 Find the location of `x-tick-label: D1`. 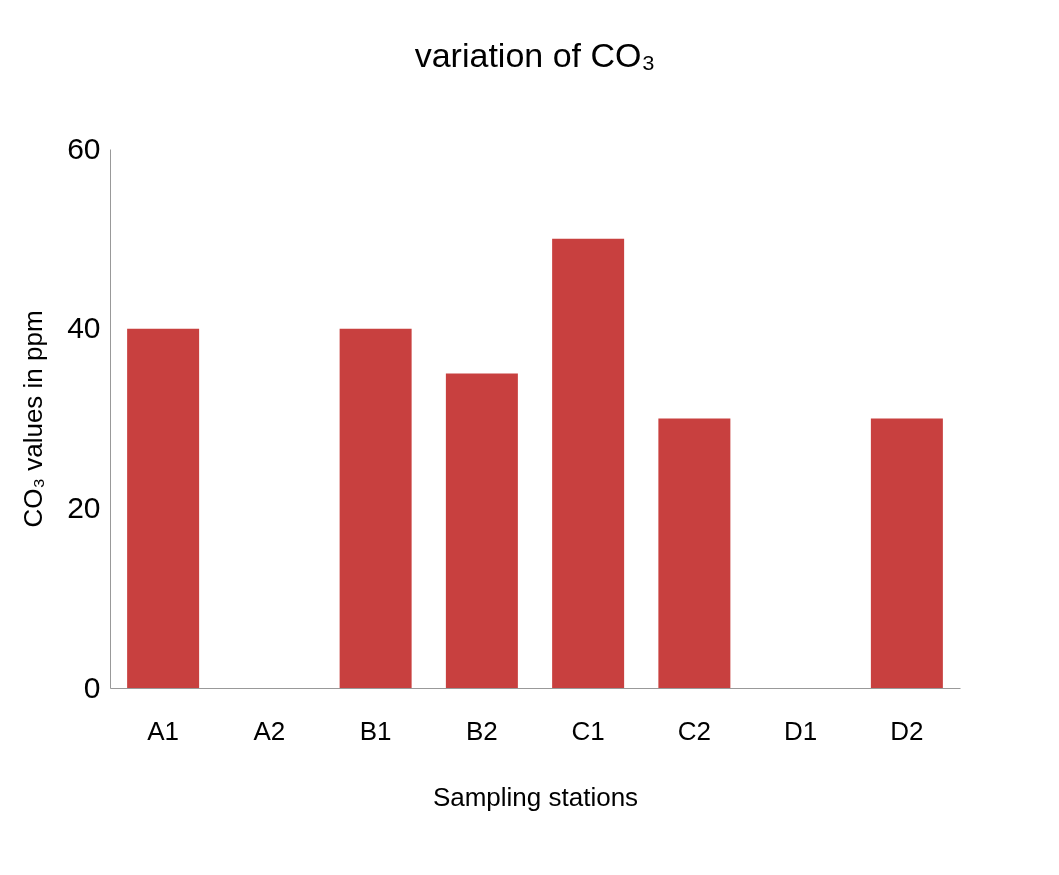

x-tick-label: D1 is located at coordinates (801, 730).